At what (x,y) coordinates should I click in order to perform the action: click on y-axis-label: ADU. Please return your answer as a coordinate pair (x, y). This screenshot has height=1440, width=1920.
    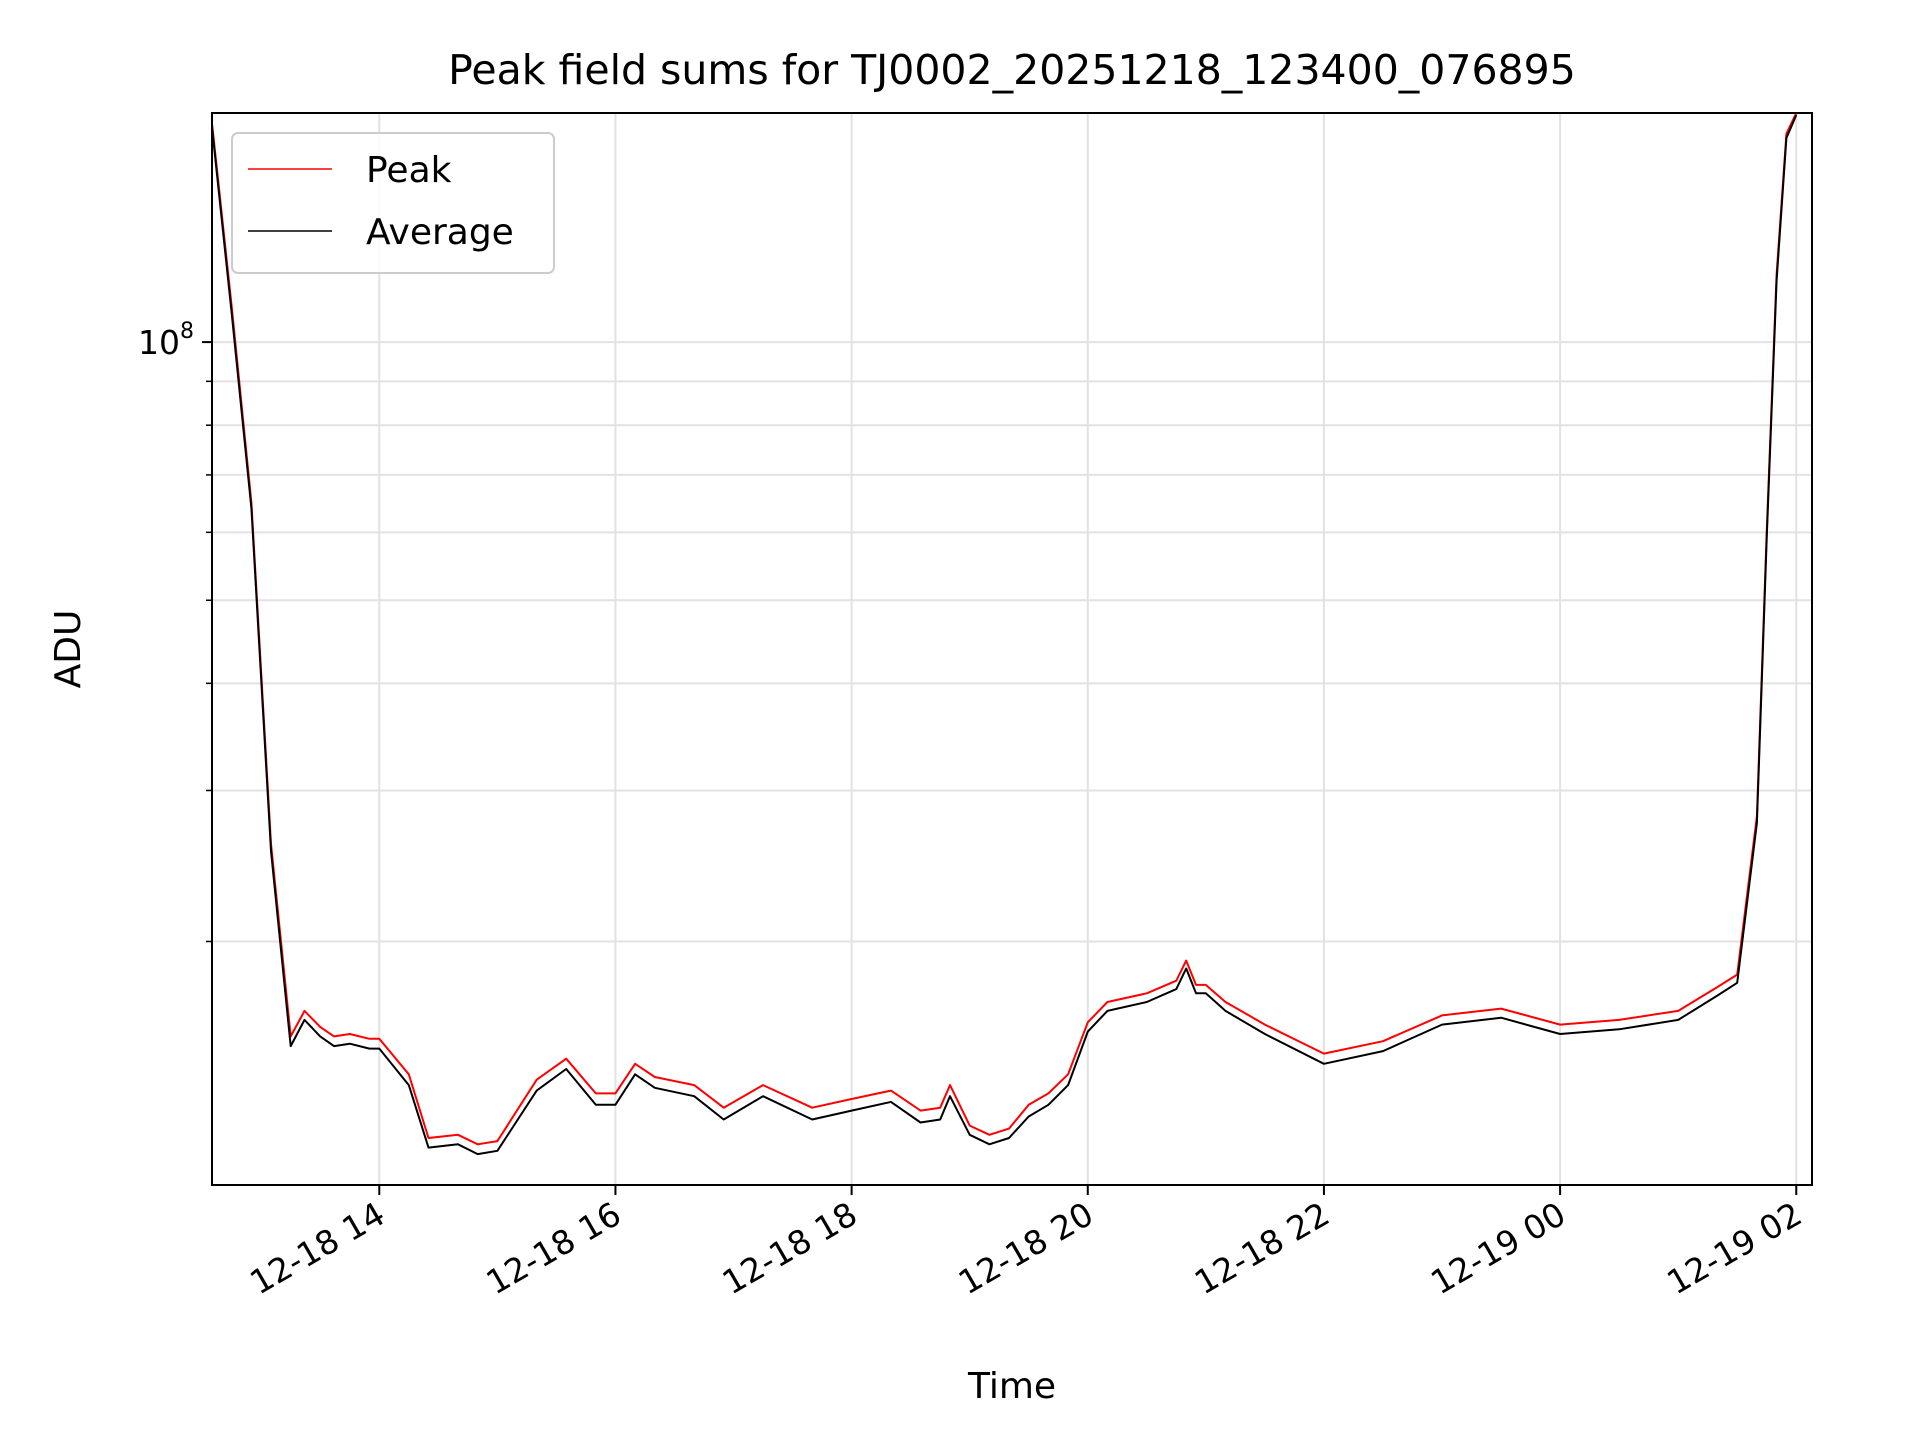
    Looking at the image, I should click on (68, 649).